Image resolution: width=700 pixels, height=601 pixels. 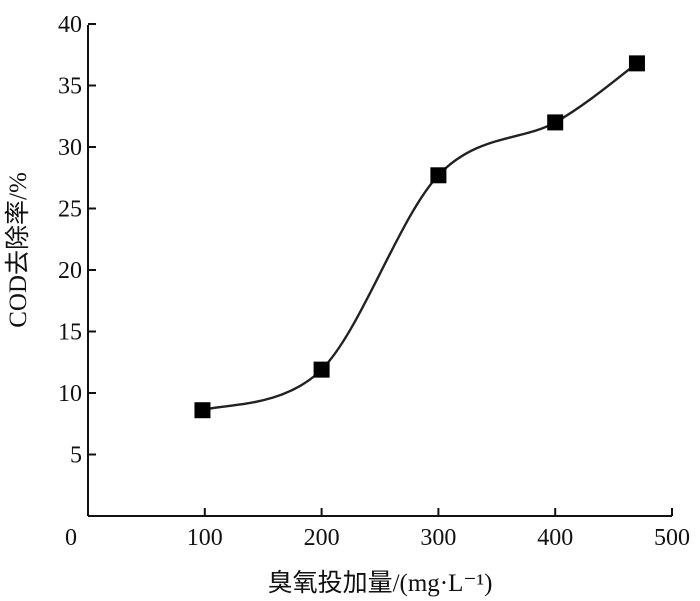 I want to click on x-tick-label: 400, so click(x=555, y=538).